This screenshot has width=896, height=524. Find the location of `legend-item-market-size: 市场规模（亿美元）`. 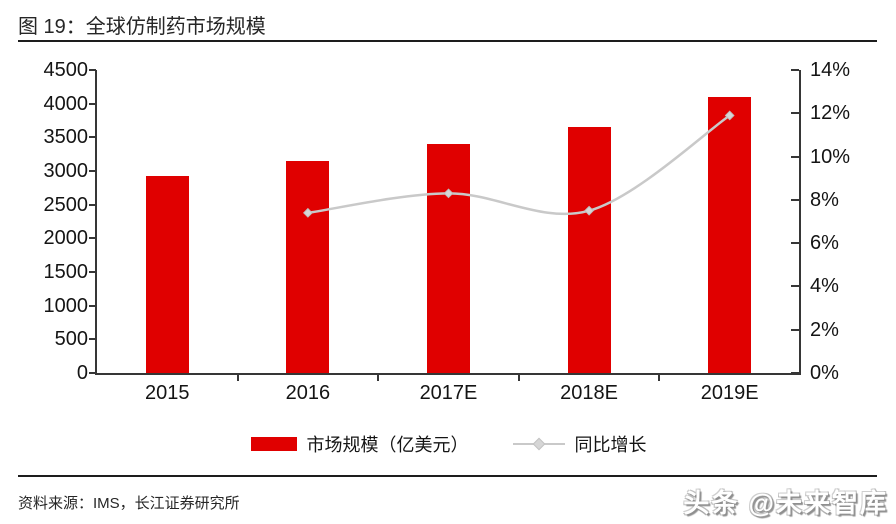

legend-item-market-size: 市场规模（亿美元） is located at coordinates (359, 444).